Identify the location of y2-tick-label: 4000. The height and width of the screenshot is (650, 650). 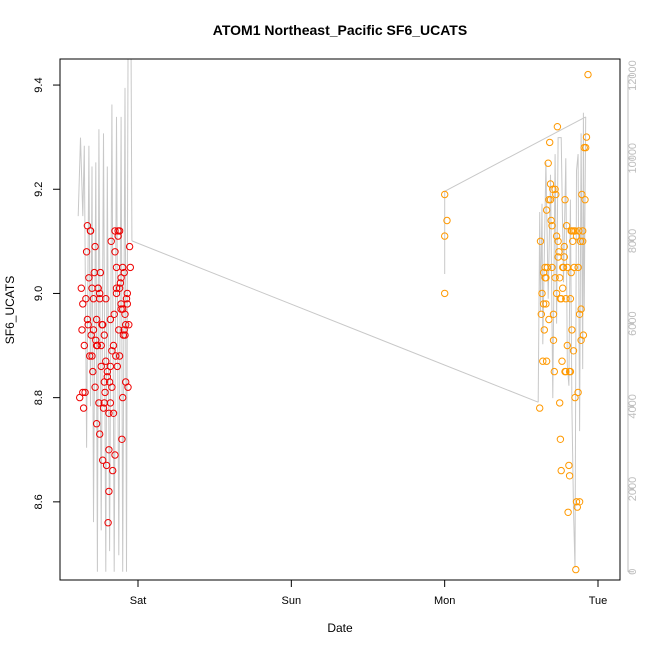
(633, 406).